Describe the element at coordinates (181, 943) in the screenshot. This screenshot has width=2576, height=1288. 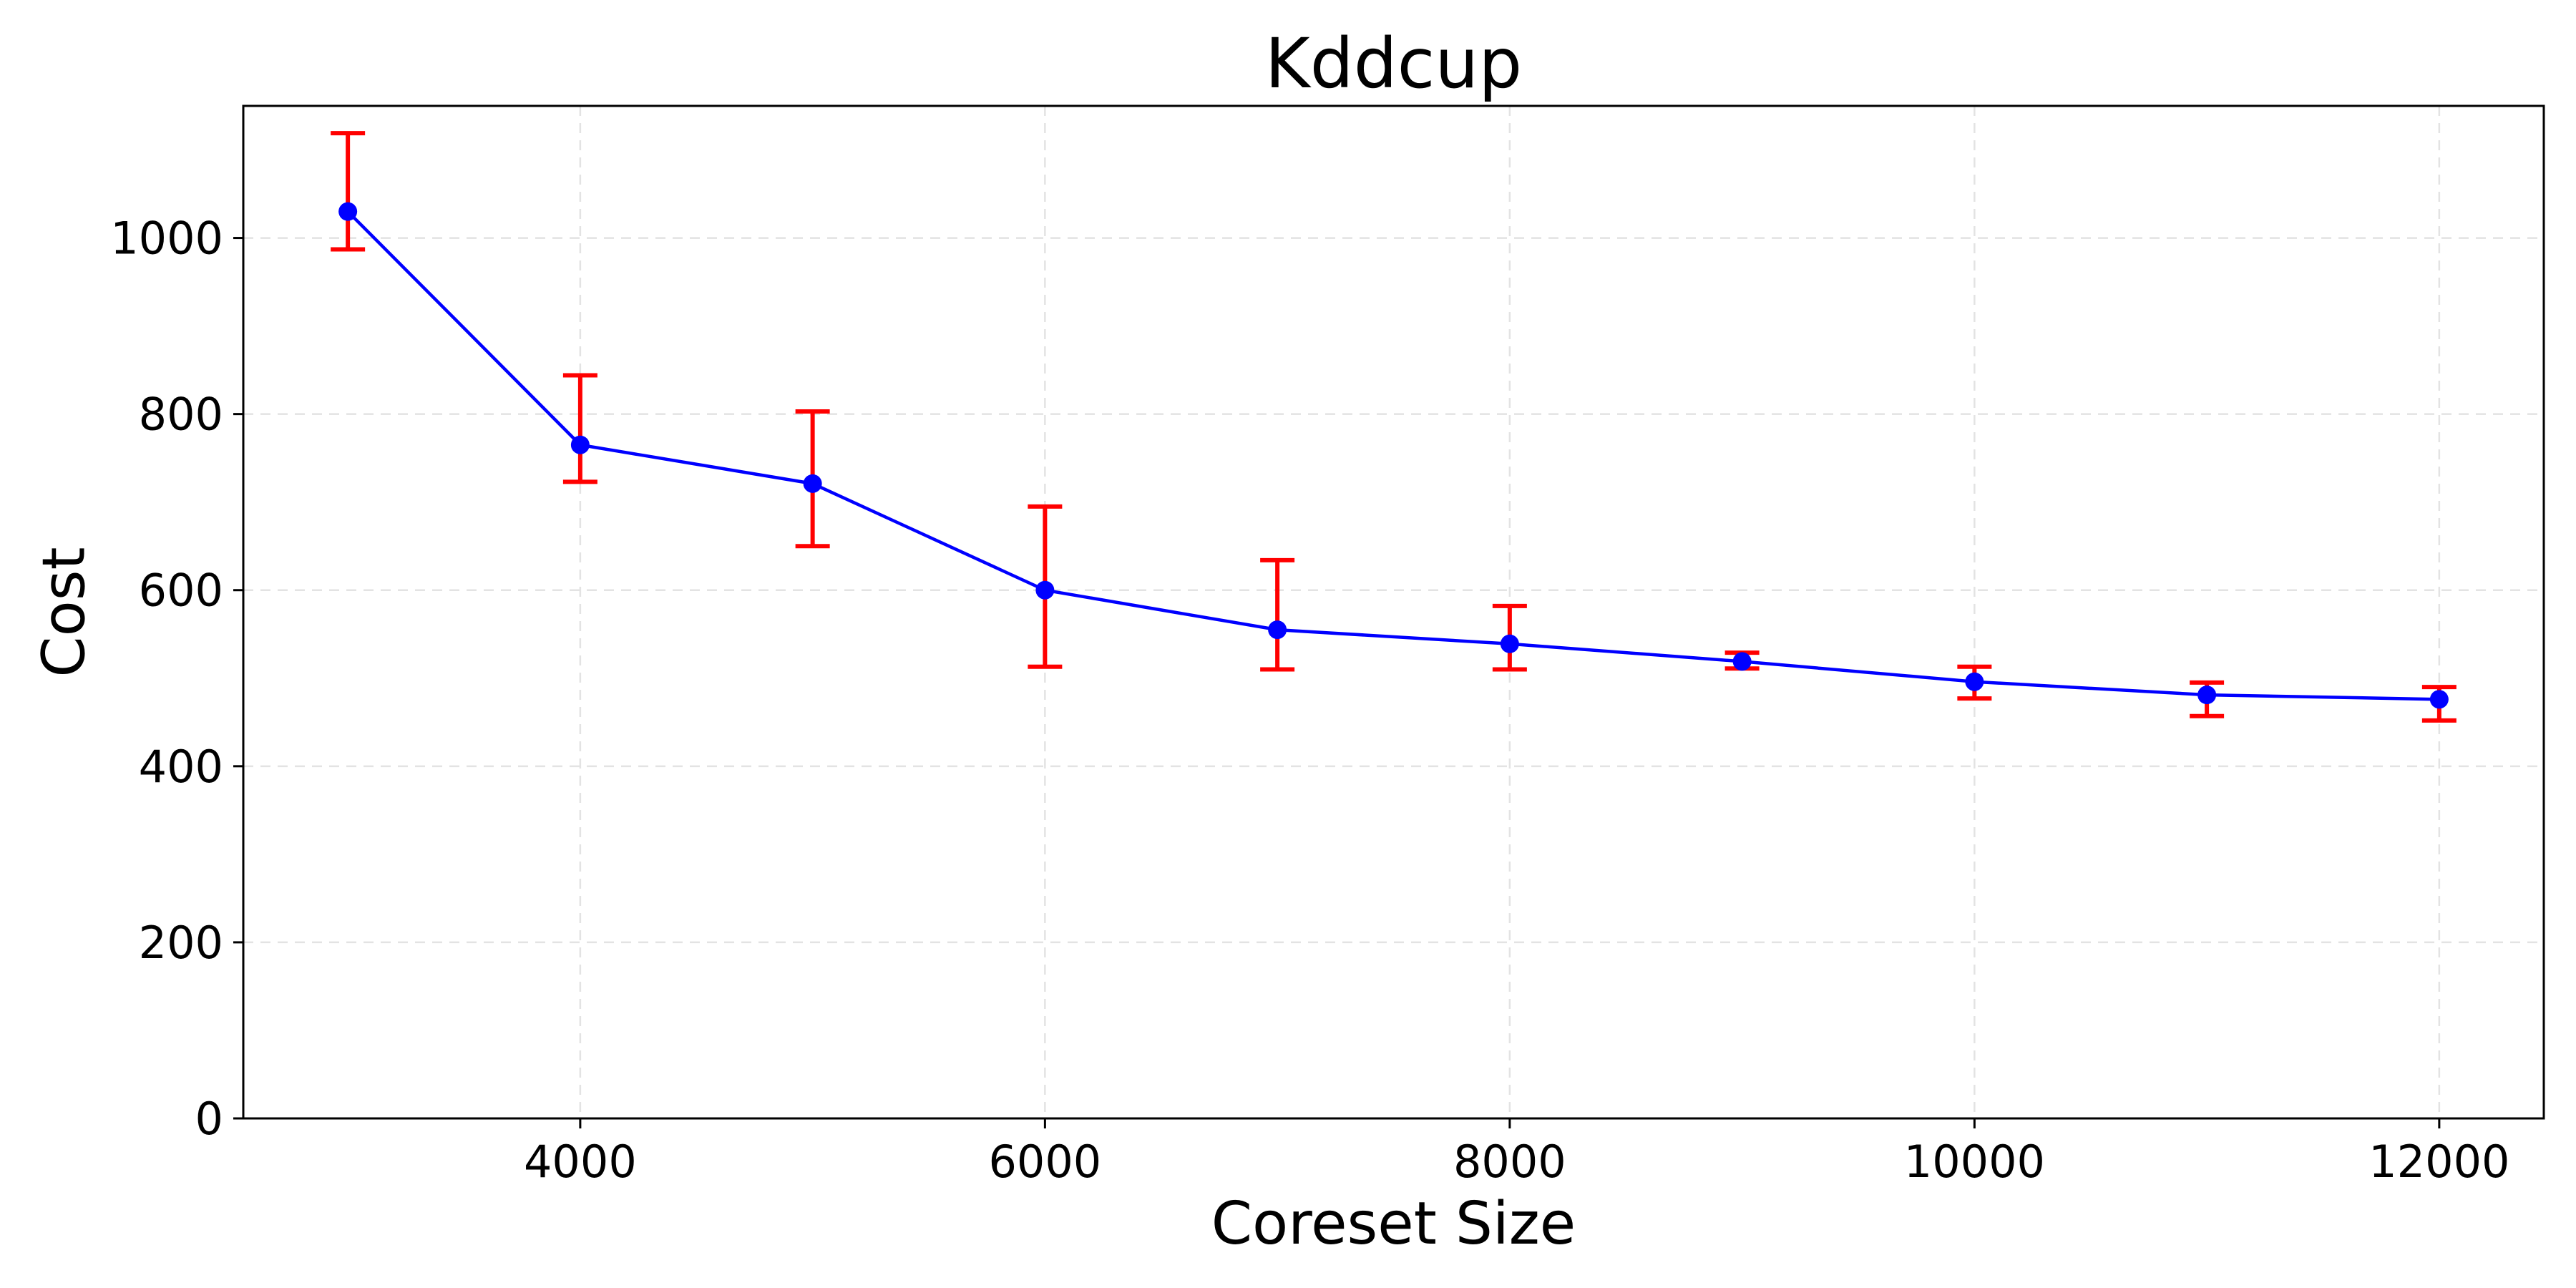
I see `y-tick-label: 200` at that location.